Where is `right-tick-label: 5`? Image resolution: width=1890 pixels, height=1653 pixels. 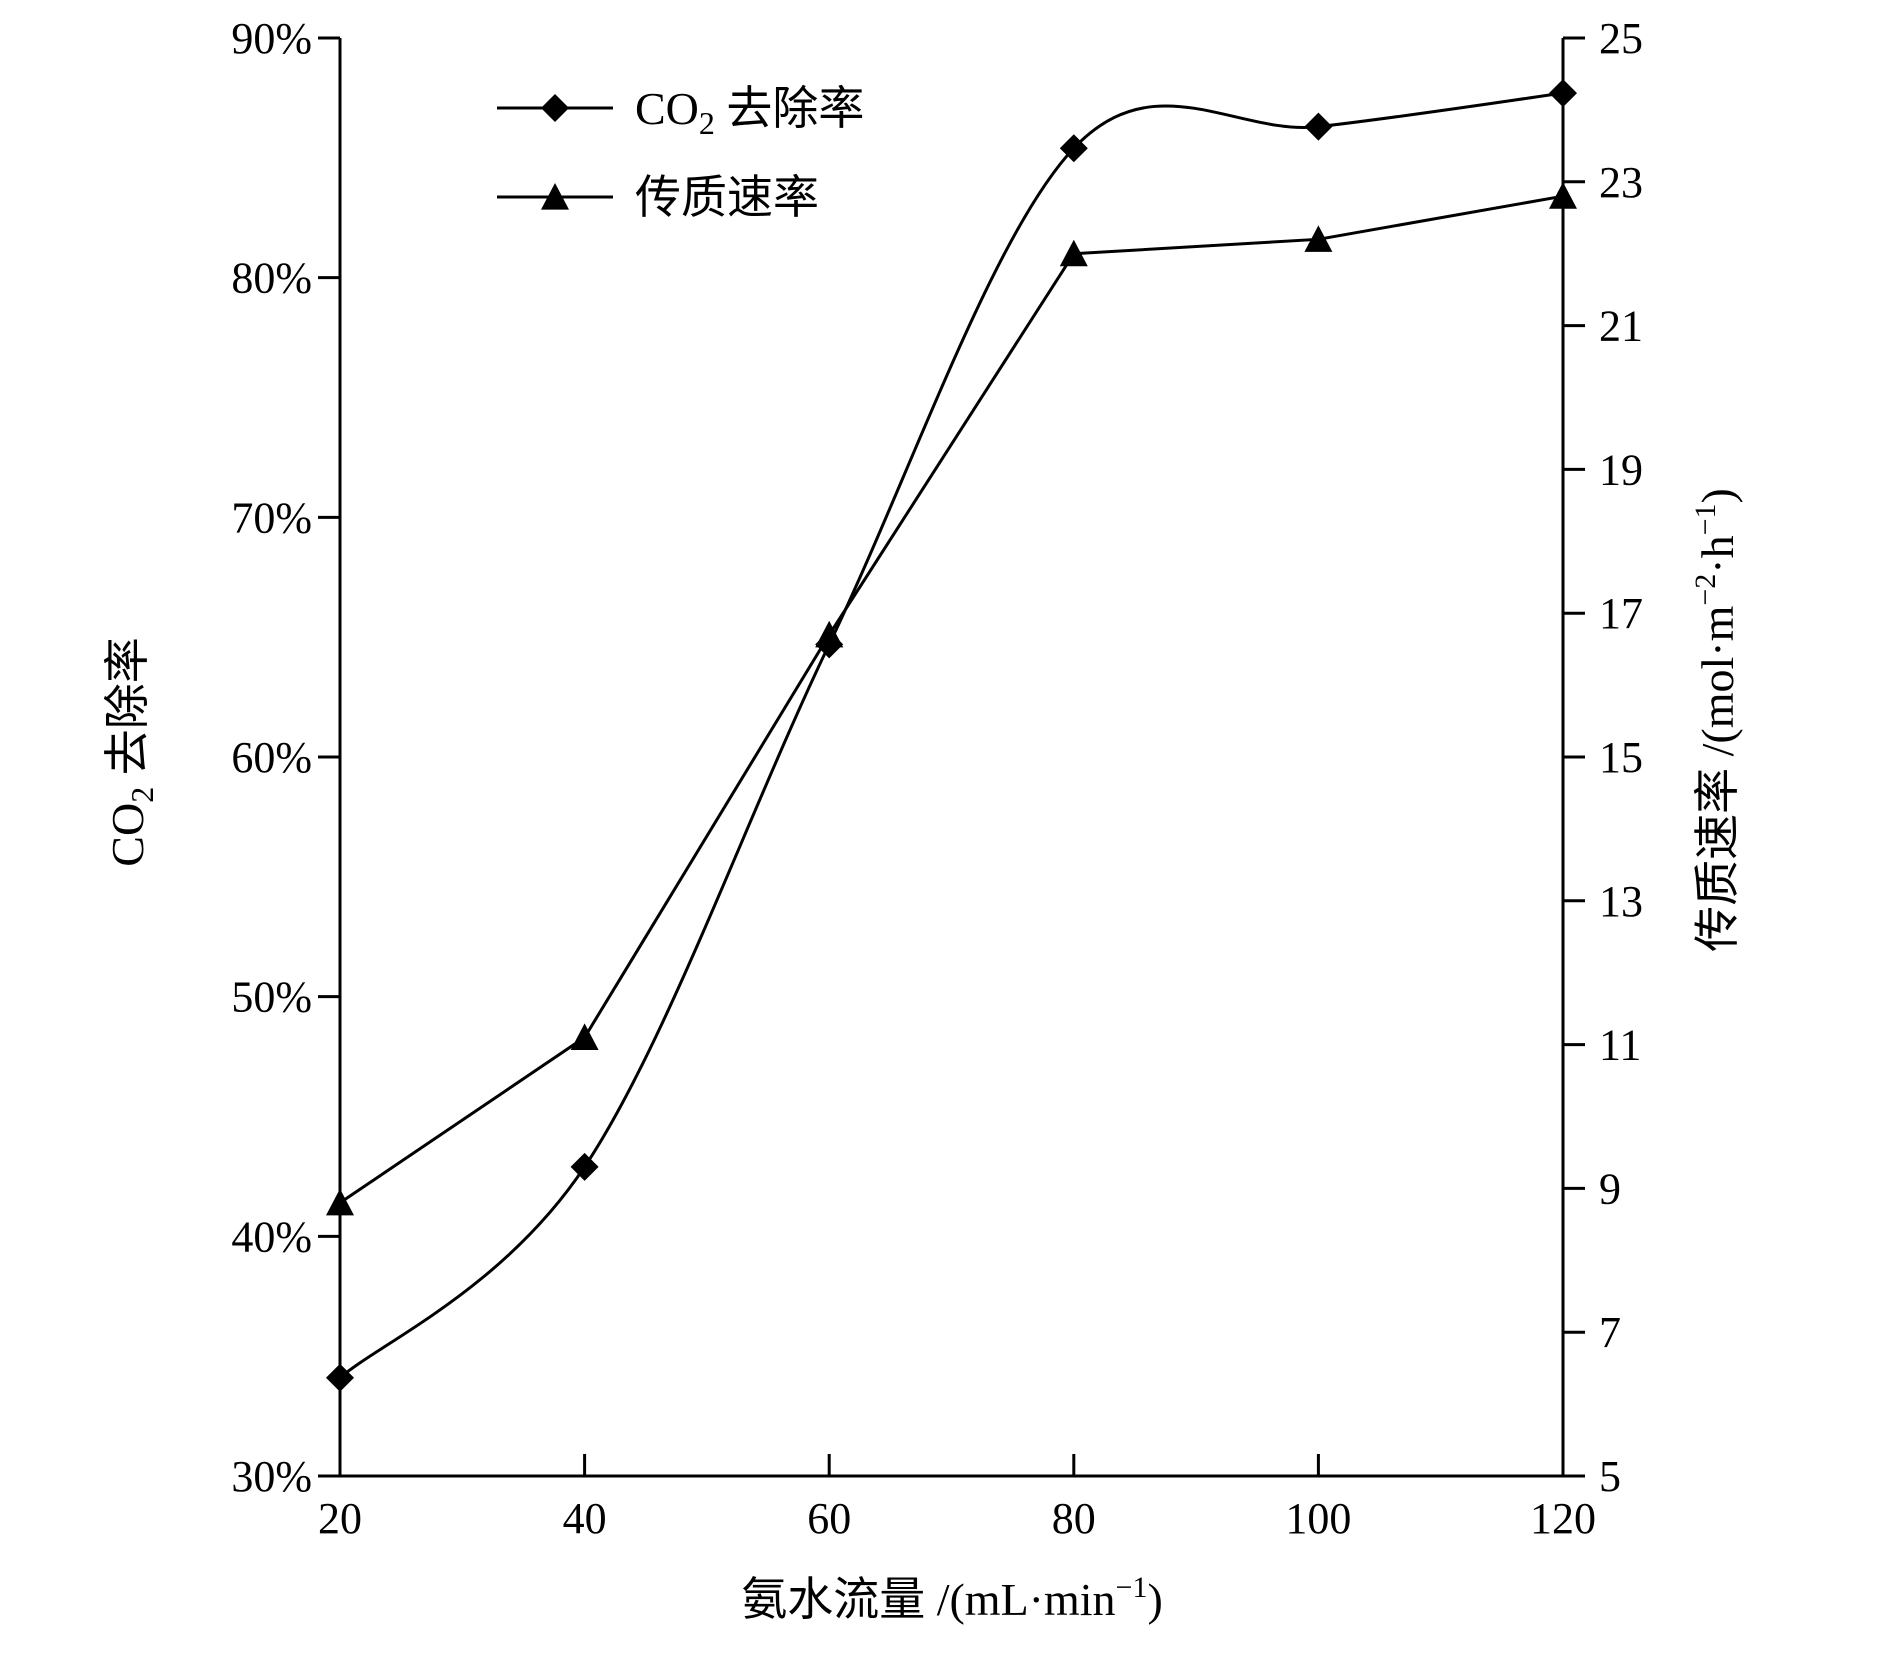 right-tick-label: 5 is located at coordinates (1610, 1476).